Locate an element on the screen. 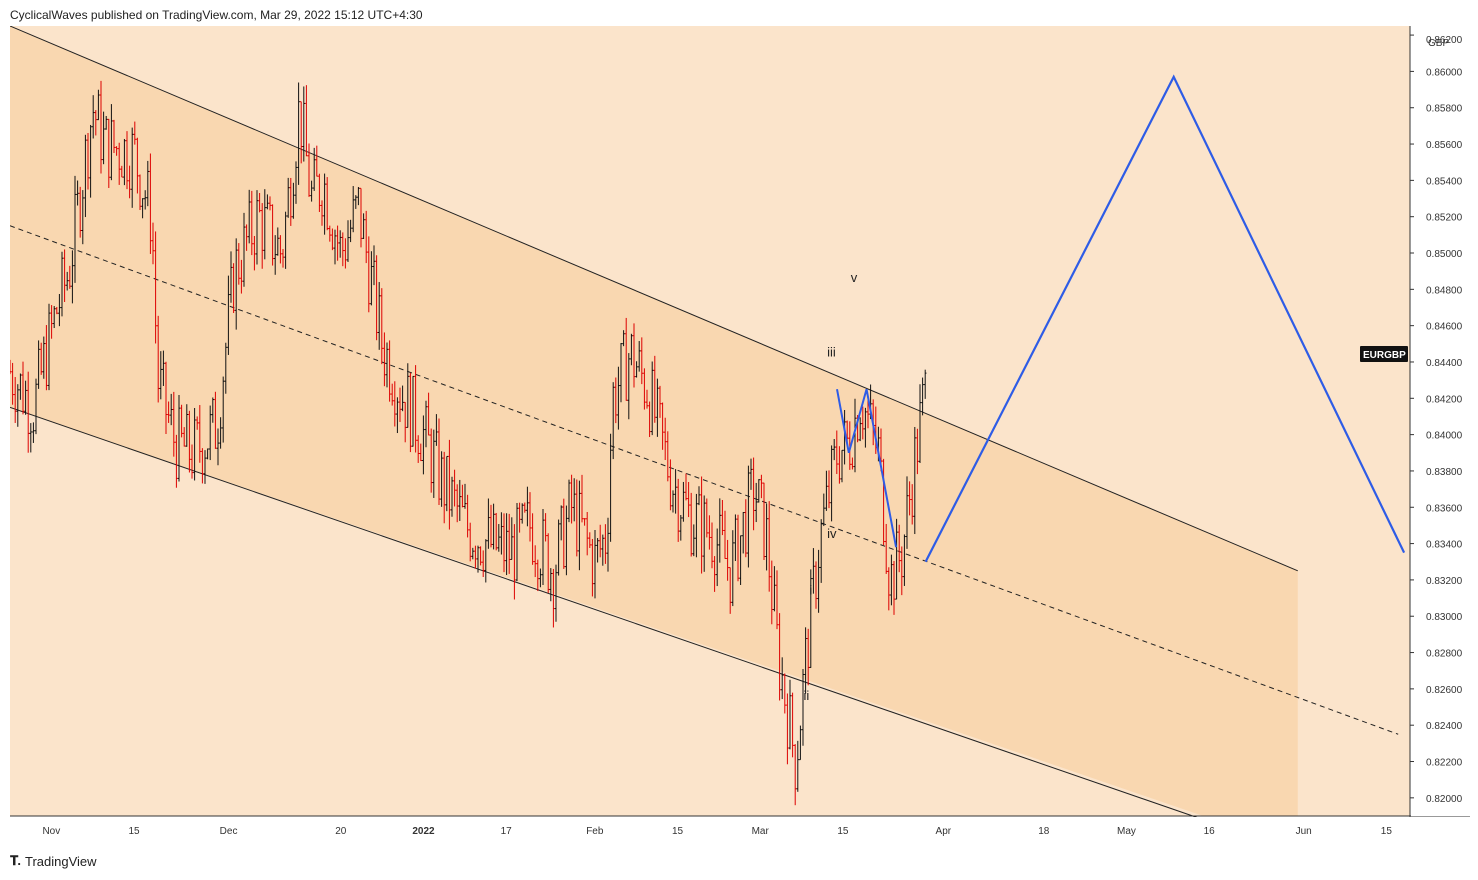  price-axis-bg is located at coordinates (1440, 421).